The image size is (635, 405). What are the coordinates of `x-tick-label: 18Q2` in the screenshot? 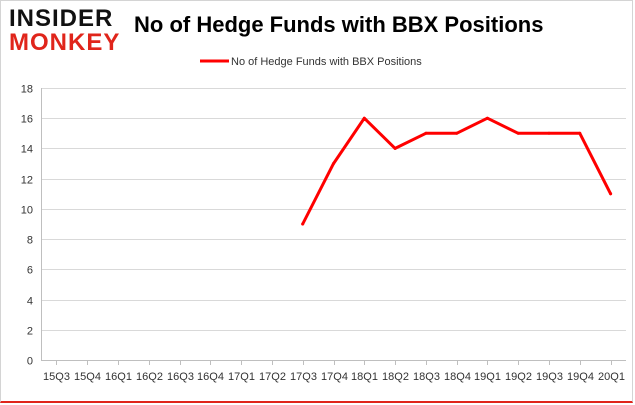 It's located at (395, 377).